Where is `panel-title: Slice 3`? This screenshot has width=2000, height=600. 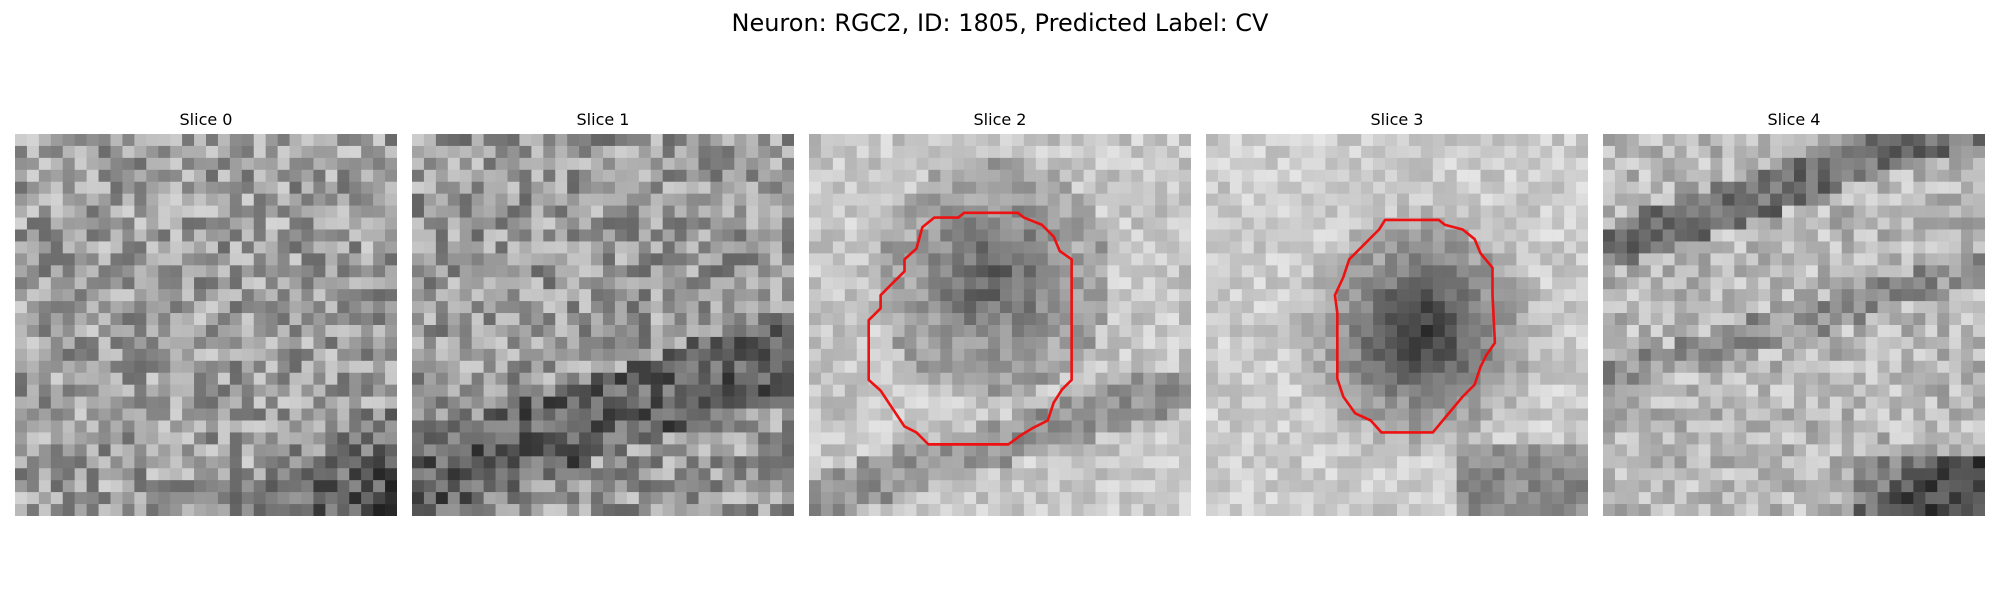
panel-title: Slice 3 is located at coordinates (1397, 119).